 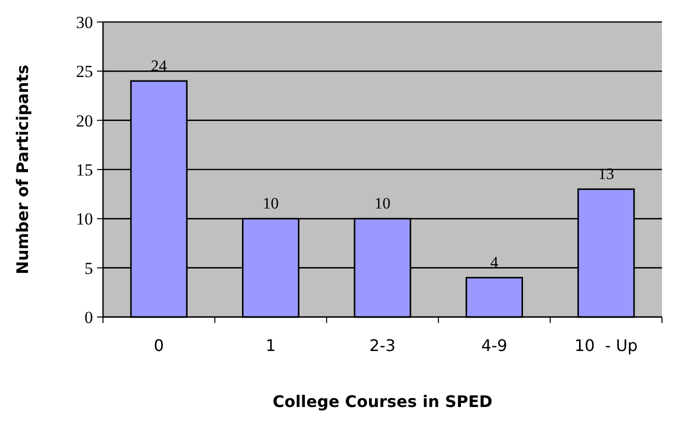 I want to click on y-tick-label: 15, so click(x=84, y=170).